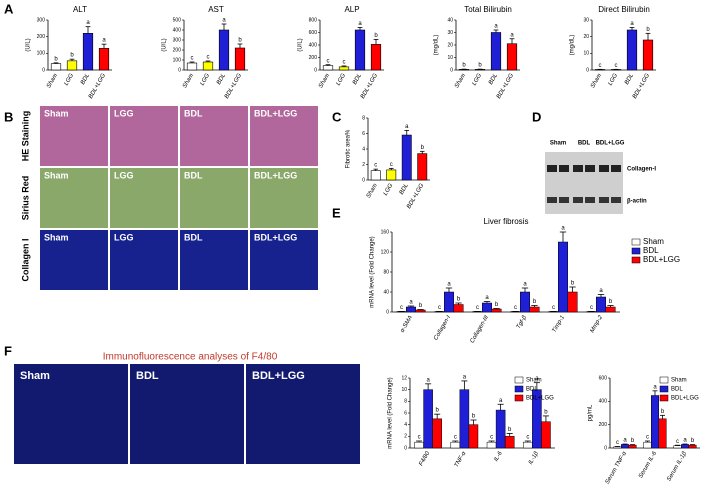 The height and width of the screenshot is (489, 709). I want to click on y-tick-label: 600, so click(313, 33).